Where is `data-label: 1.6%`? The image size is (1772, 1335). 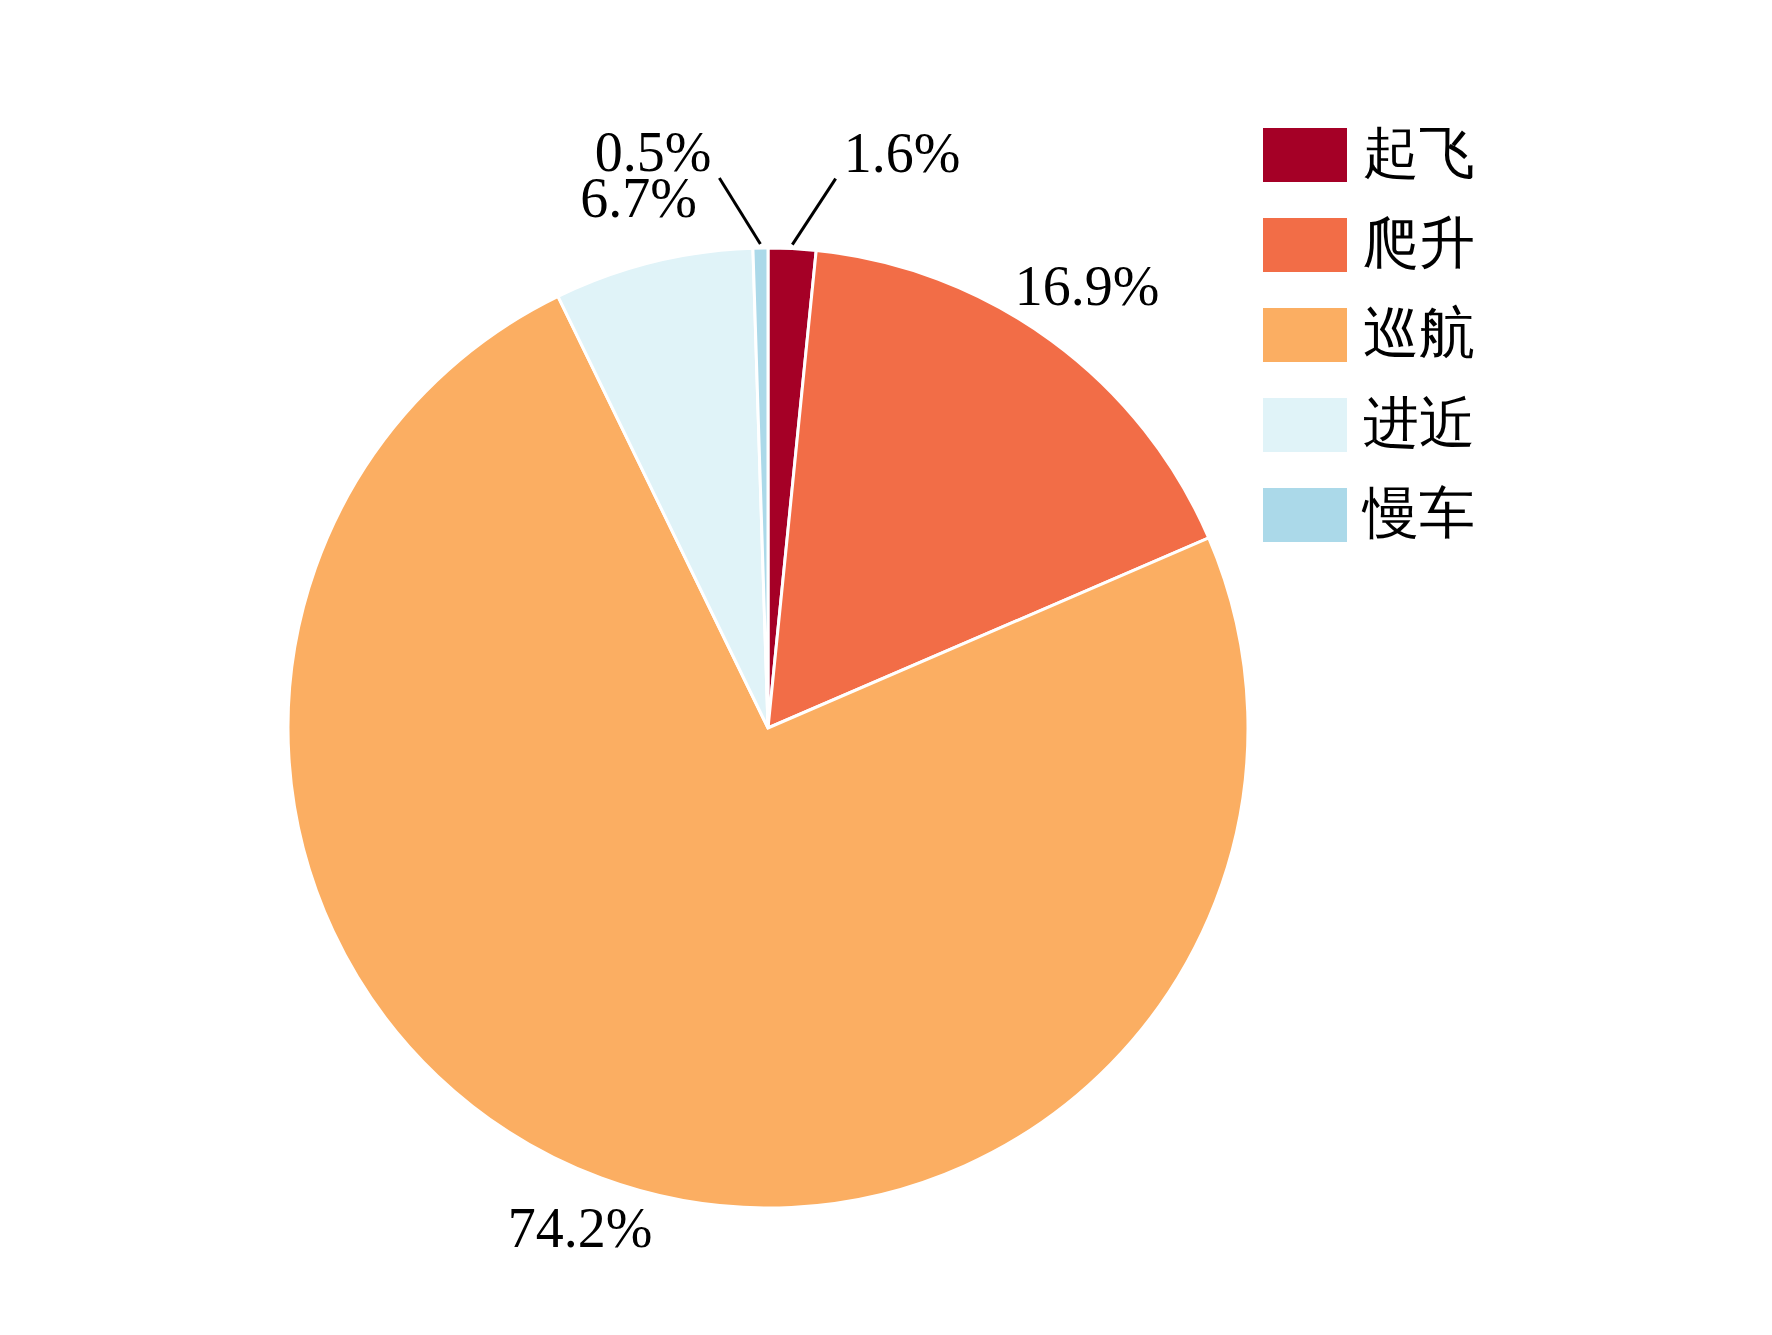 data-label: 1.6% is located at coordinates (902, 152).